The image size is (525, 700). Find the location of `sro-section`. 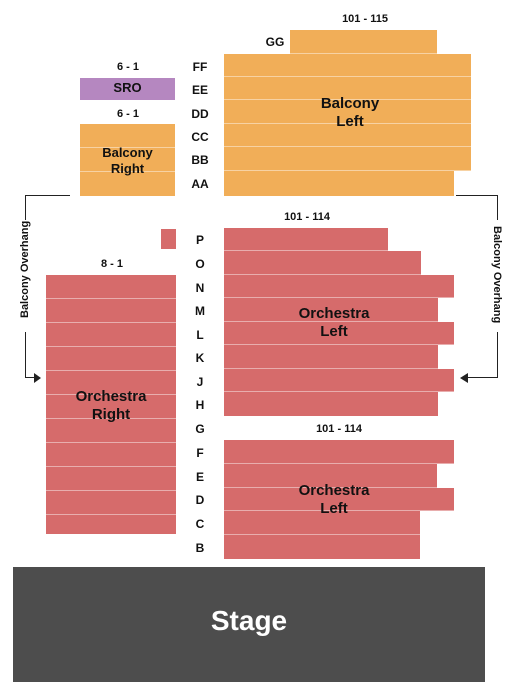

sro-section is located at coordinates (127, 89).